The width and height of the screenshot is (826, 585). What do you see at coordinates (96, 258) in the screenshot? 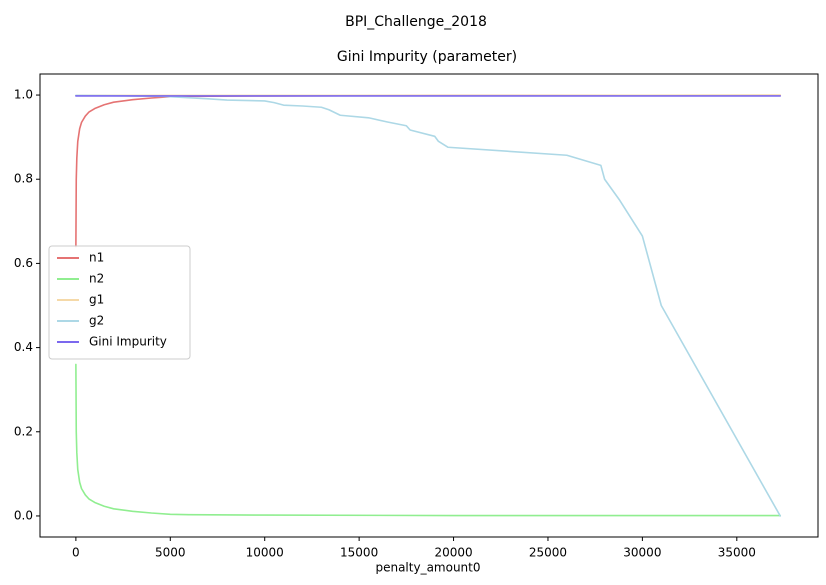
I see `legend-label-n1: n1` at bounding box center [96, 258].